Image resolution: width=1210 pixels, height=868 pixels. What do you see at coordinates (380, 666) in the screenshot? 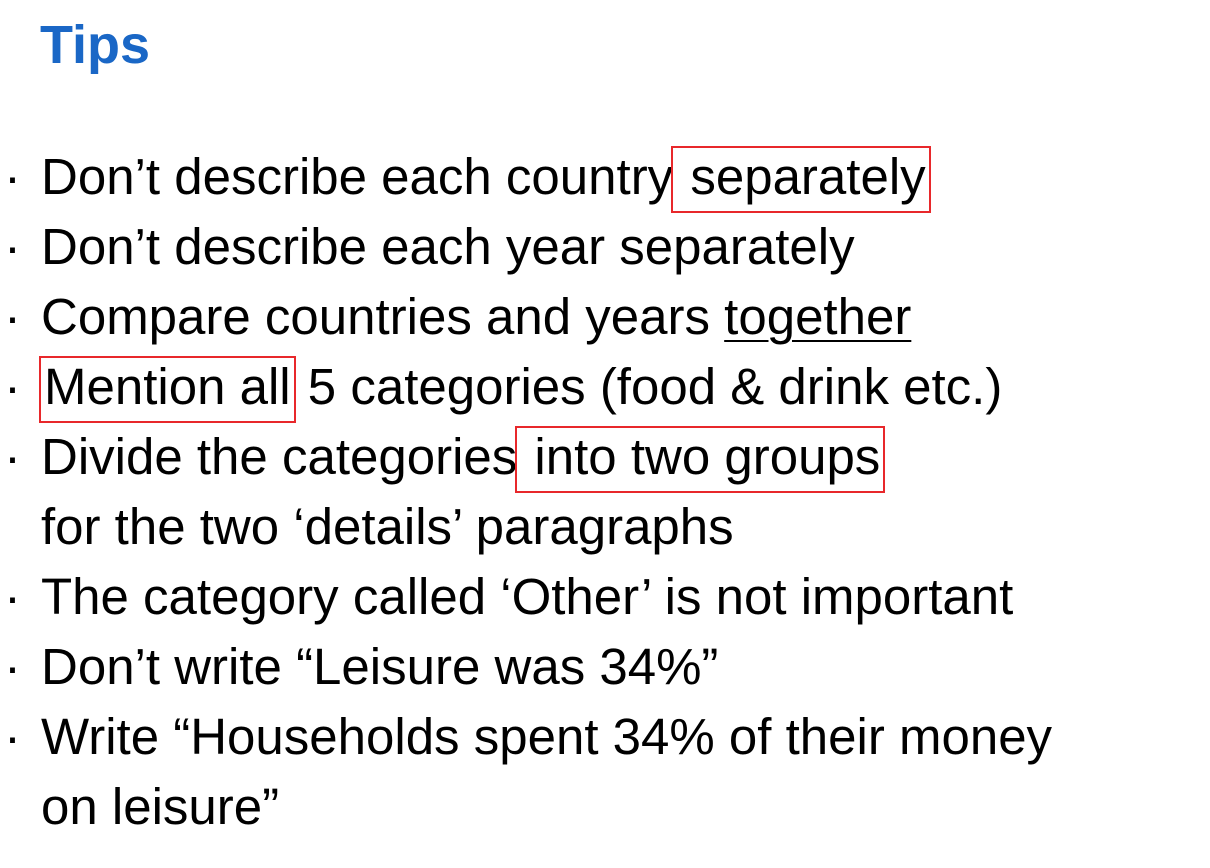
I see `tip-text: Don’t write “Leisure was 34%”` at bounding box center [380, 666].